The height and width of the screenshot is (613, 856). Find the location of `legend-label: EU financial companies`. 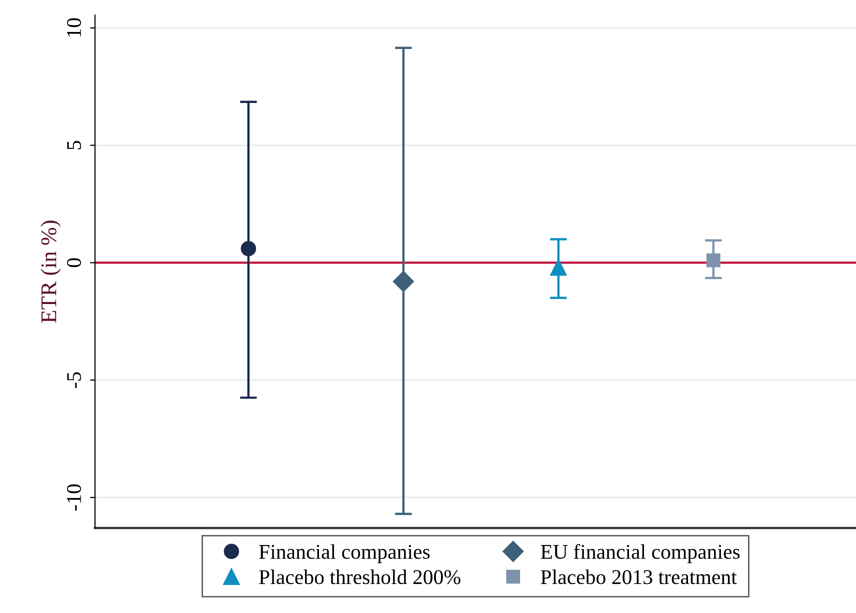

legend-label: EU financial companies is located at coordinates (640, 554).